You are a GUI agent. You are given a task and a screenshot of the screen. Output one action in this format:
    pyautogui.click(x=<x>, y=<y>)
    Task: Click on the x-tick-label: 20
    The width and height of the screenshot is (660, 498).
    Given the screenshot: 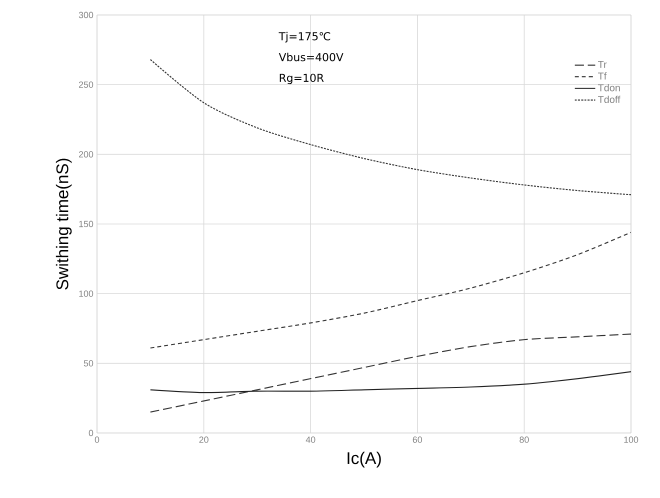 What is the action you would take?
    pyautogui.click(x=203, y=439)
    